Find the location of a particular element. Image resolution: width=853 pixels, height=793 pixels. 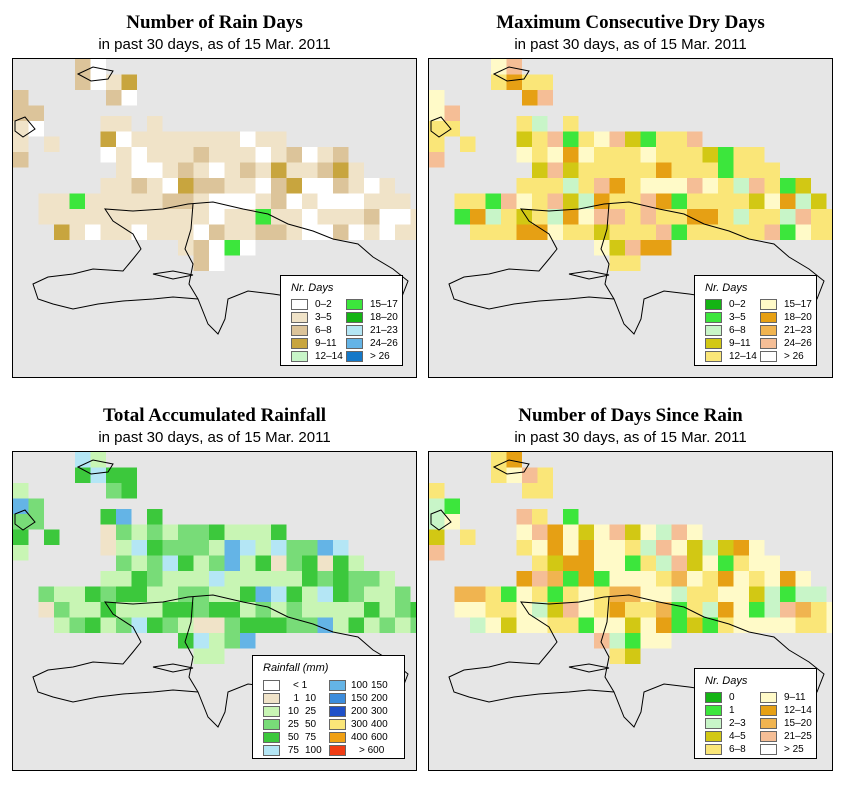

legend-label: 1 is located at coordinates (732, 710).